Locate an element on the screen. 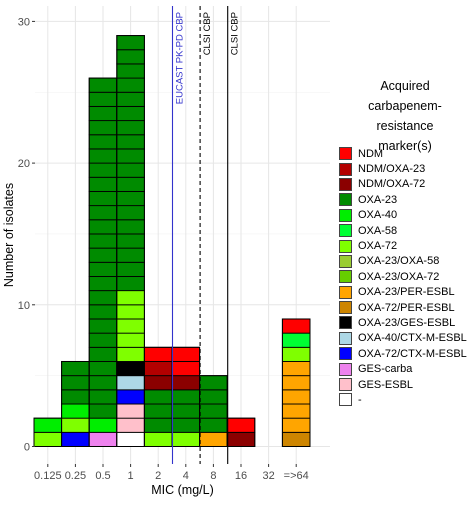 The image size is (474, 520). bar-segment-ges-carba-0.5 is located at coordinates (103, 439).